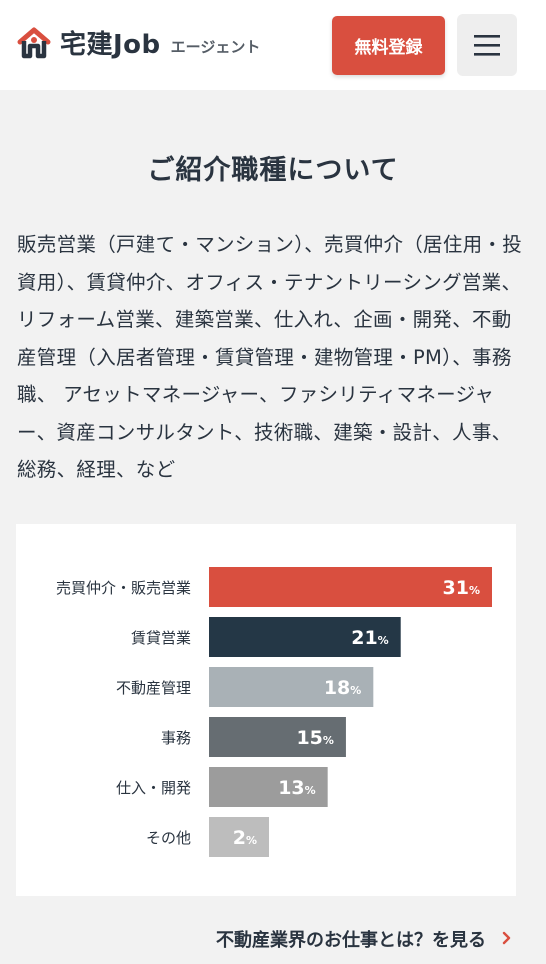  I want to click on hamburger-menu-icon, so click(487, 45).